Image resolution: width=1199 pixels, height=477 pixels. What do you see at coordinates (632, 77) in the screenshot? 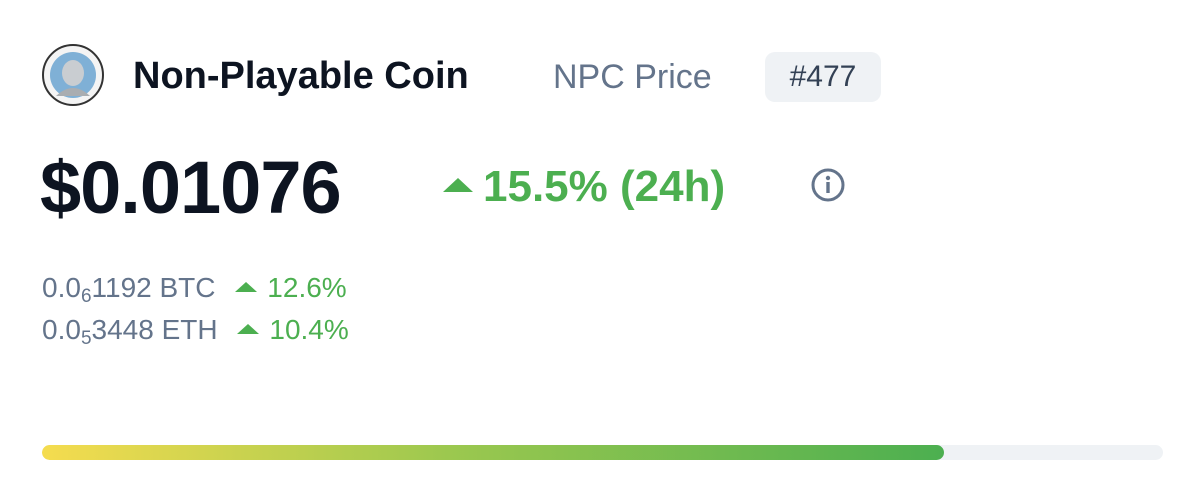
I see `coin-symbol: NPC Price` at bounding box center [632, 77].